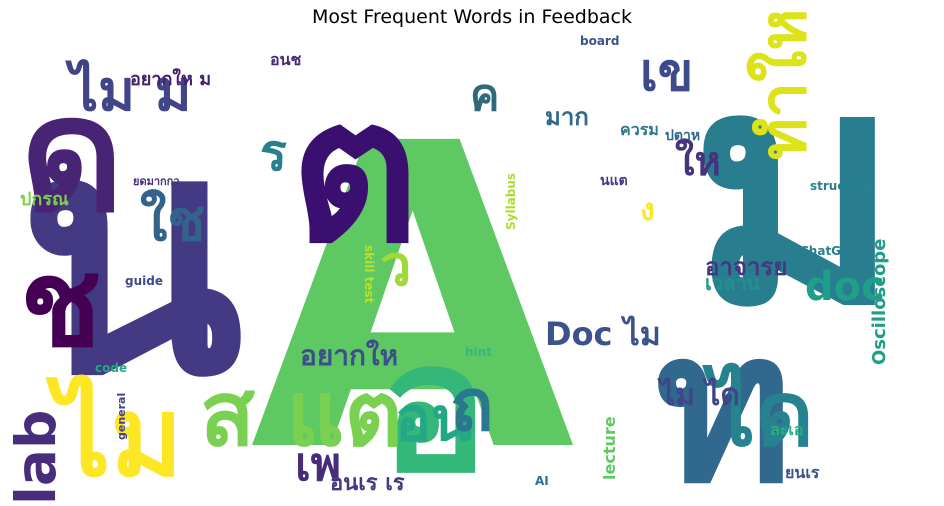 The height and width of the screenshot is (506, 944). I want to click on word-12: ได, so click(758, 414).